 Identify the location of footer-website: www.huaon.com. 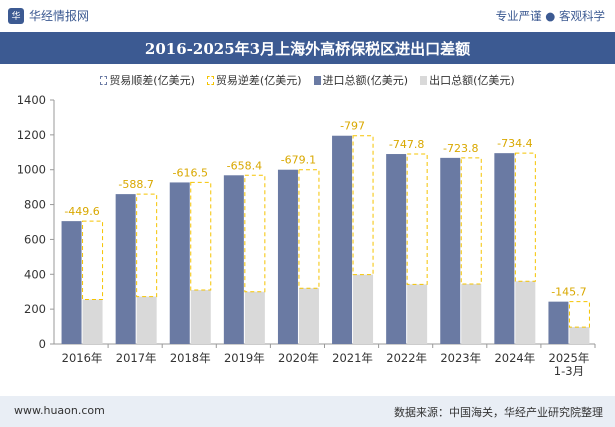
(59, 410).